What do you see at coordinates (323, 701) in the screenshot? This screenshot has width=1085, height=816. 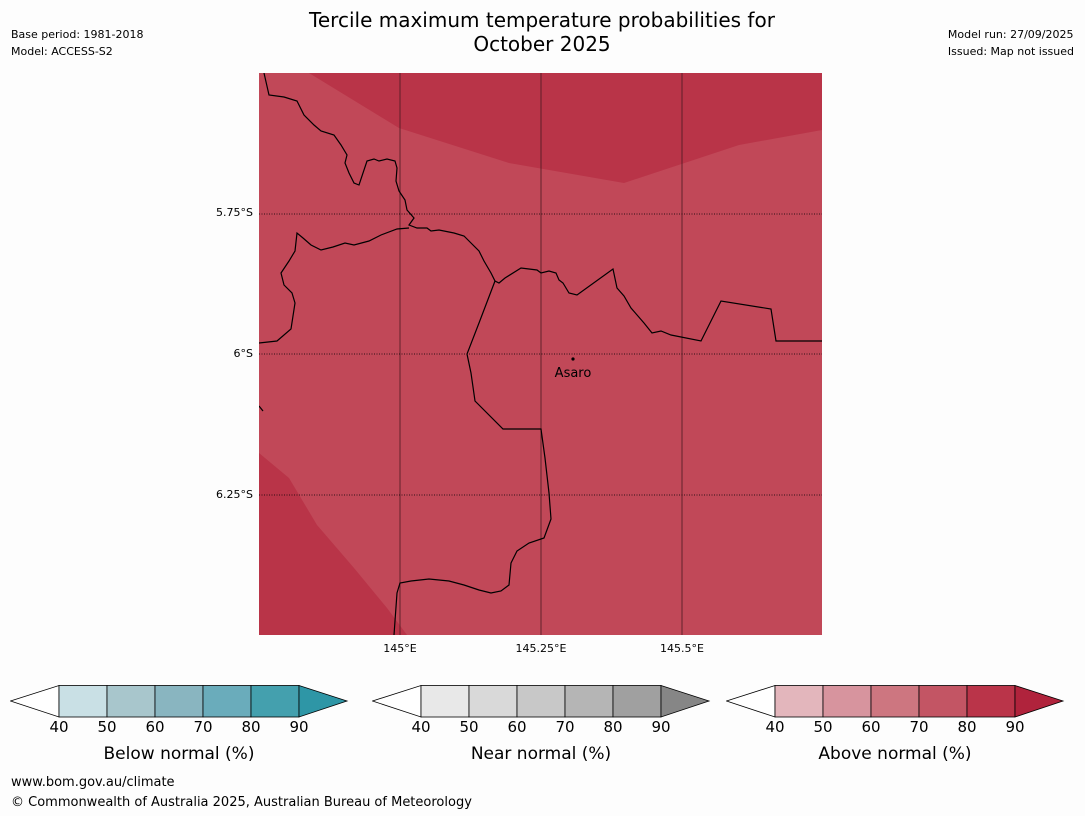 I see `colorbar-below-seg-over` at bounding box center [323, 701].